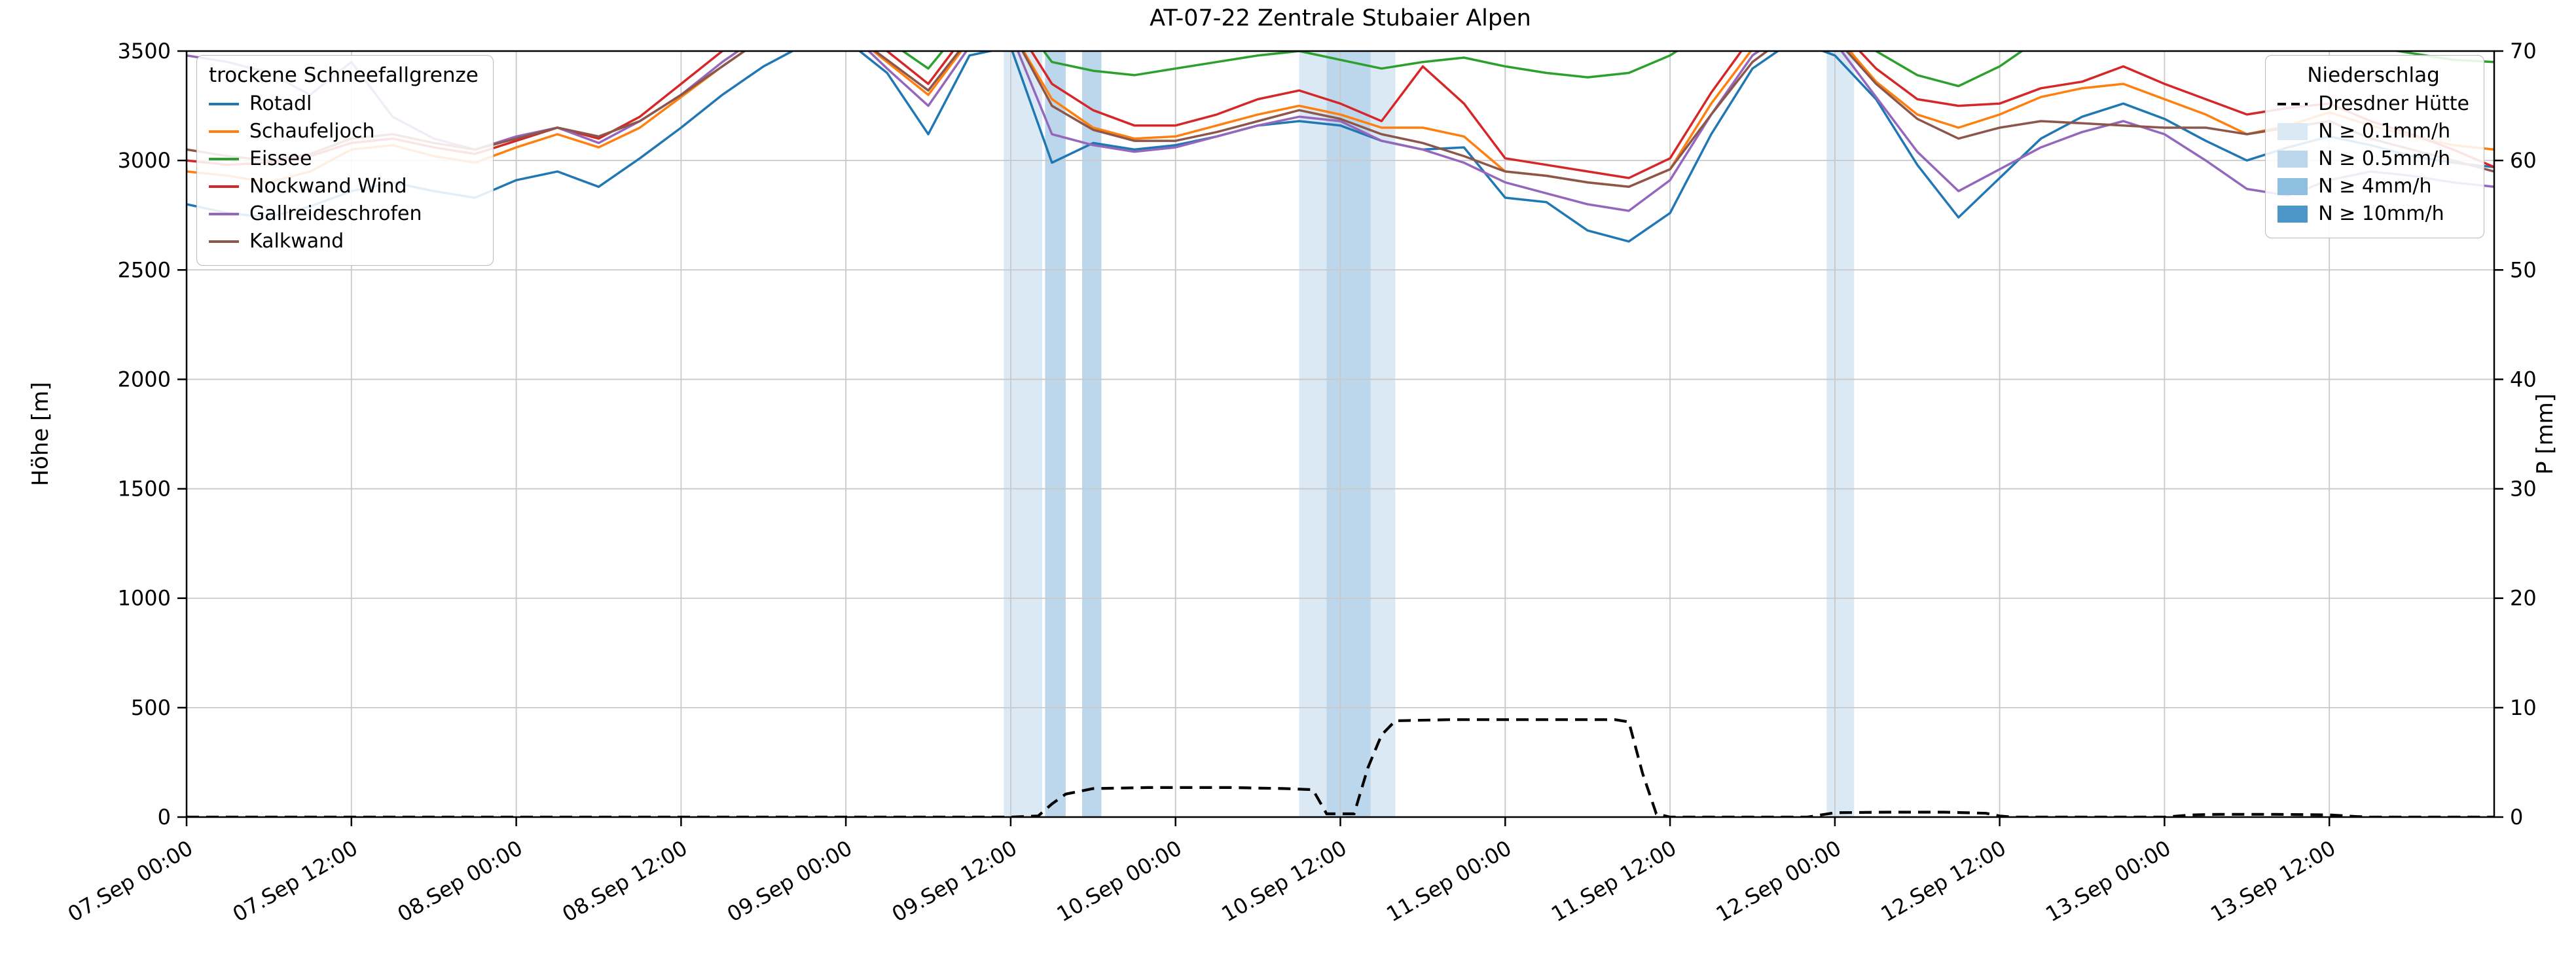 The height and width of the screenshot is (967, 2576). Describe the element at coordinates (1448, 881) in the screenshot. I see `svg-text: 11.Sep 00:00` at that location.